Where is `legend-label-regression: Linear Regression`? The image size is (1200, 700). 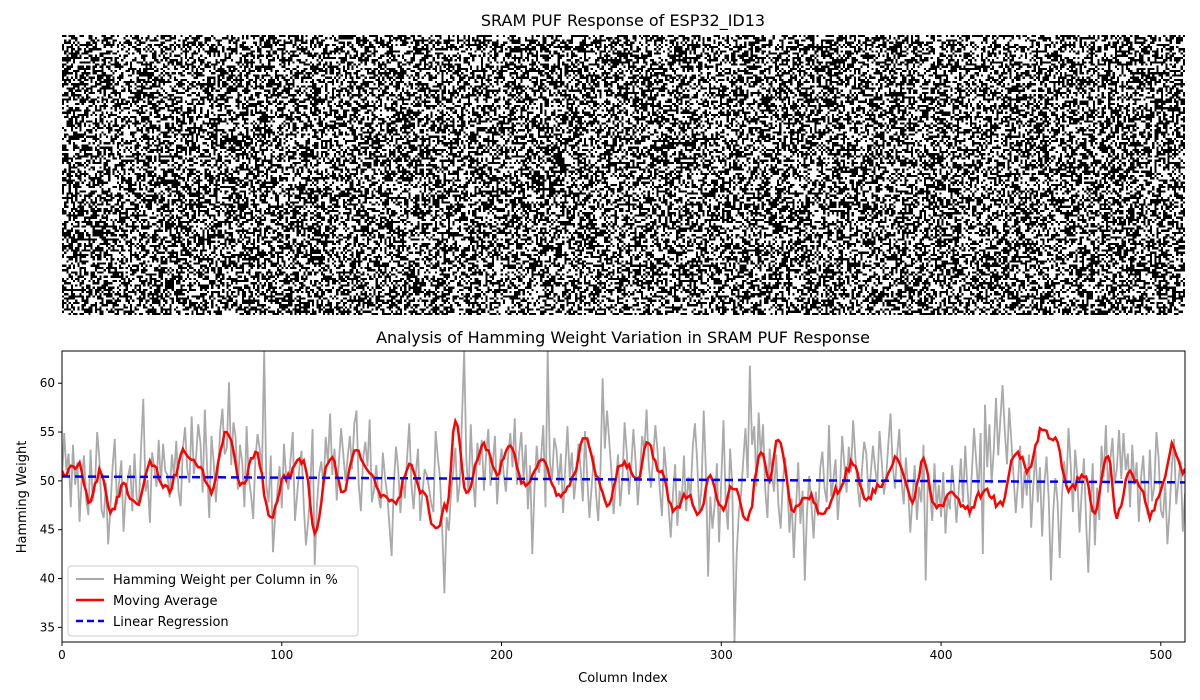 legend-label-regression: Linear Regression is located at coordinates (171, 622).